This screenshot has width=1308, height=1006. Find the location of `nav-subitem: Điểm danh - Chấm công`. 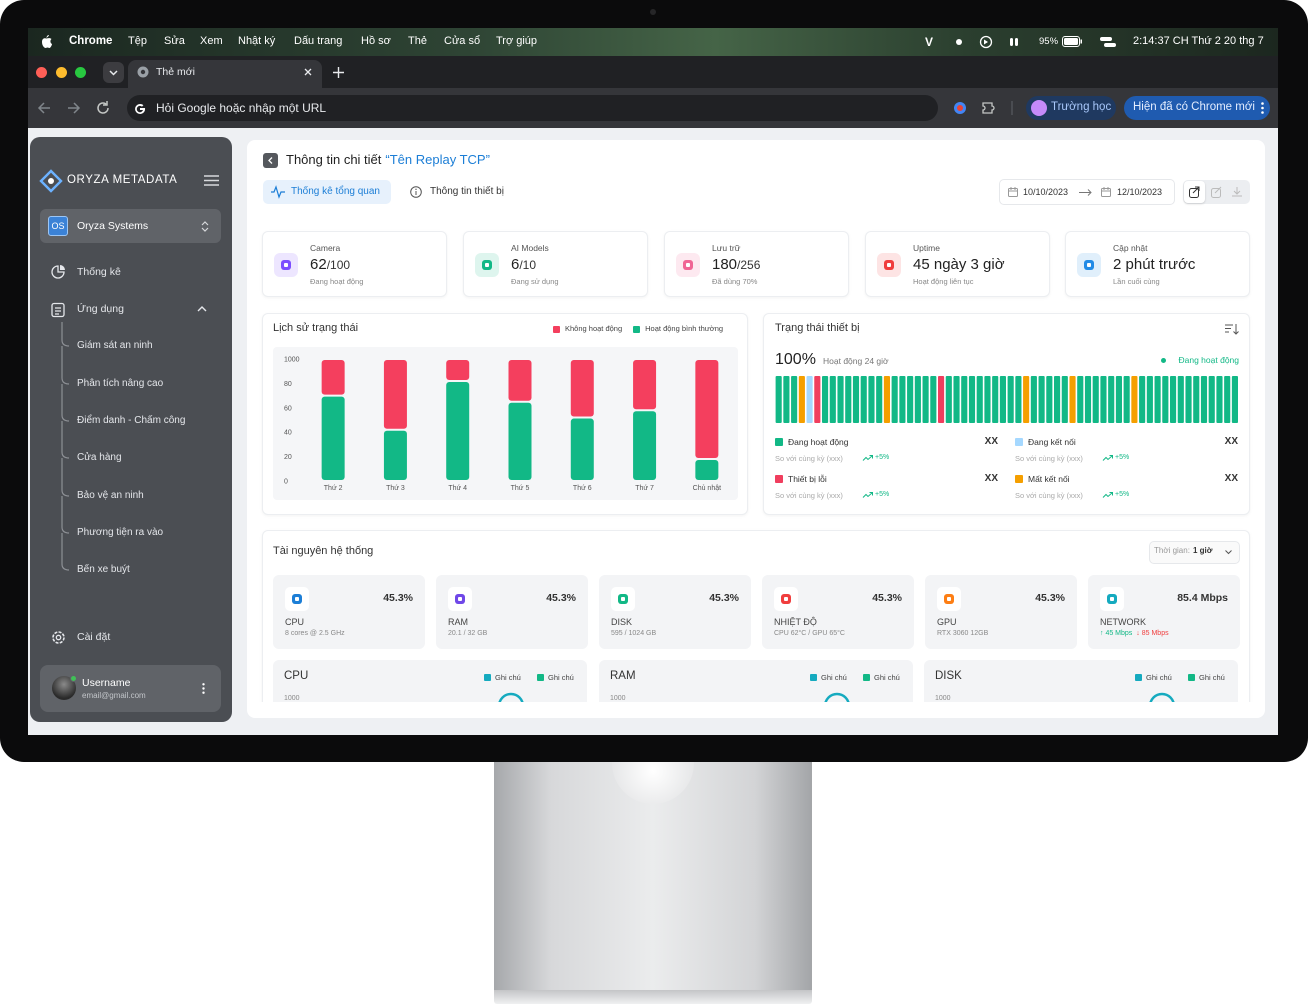

nav-subitem: Điểm danh - Chấm công is located at coordinates (131, 420).